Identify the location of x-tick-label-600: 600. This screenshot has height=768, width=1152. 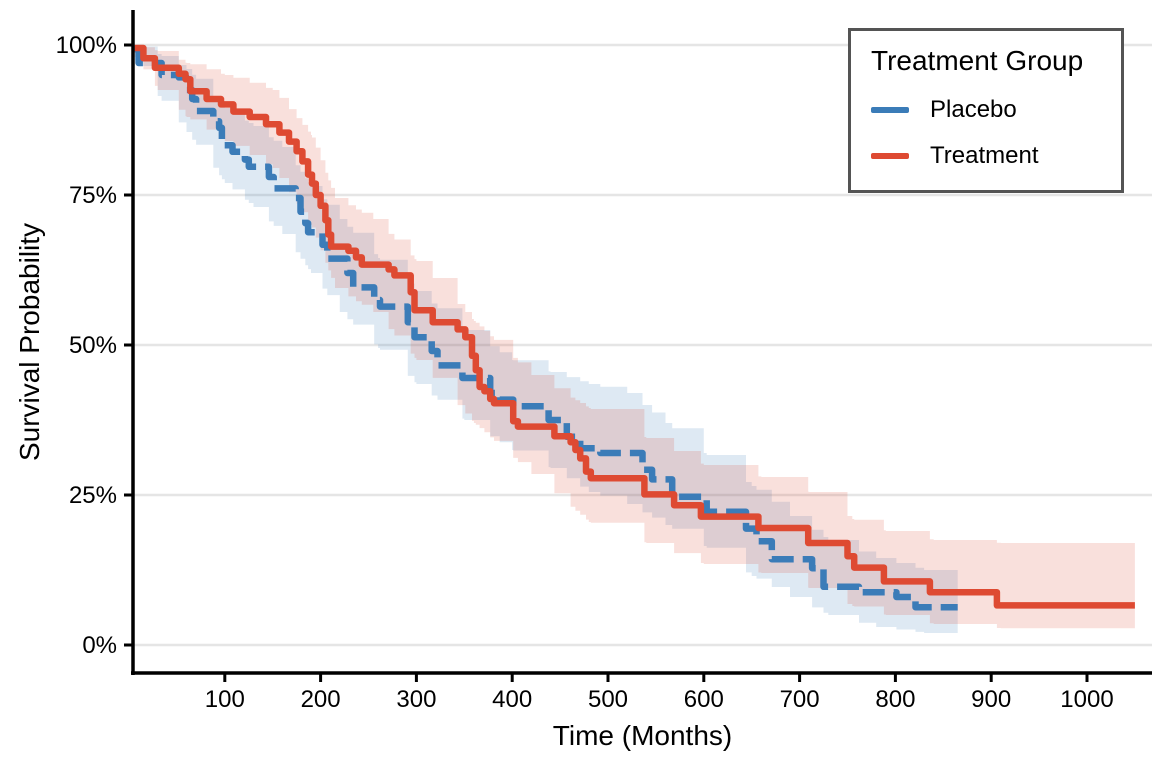
(704, 699).